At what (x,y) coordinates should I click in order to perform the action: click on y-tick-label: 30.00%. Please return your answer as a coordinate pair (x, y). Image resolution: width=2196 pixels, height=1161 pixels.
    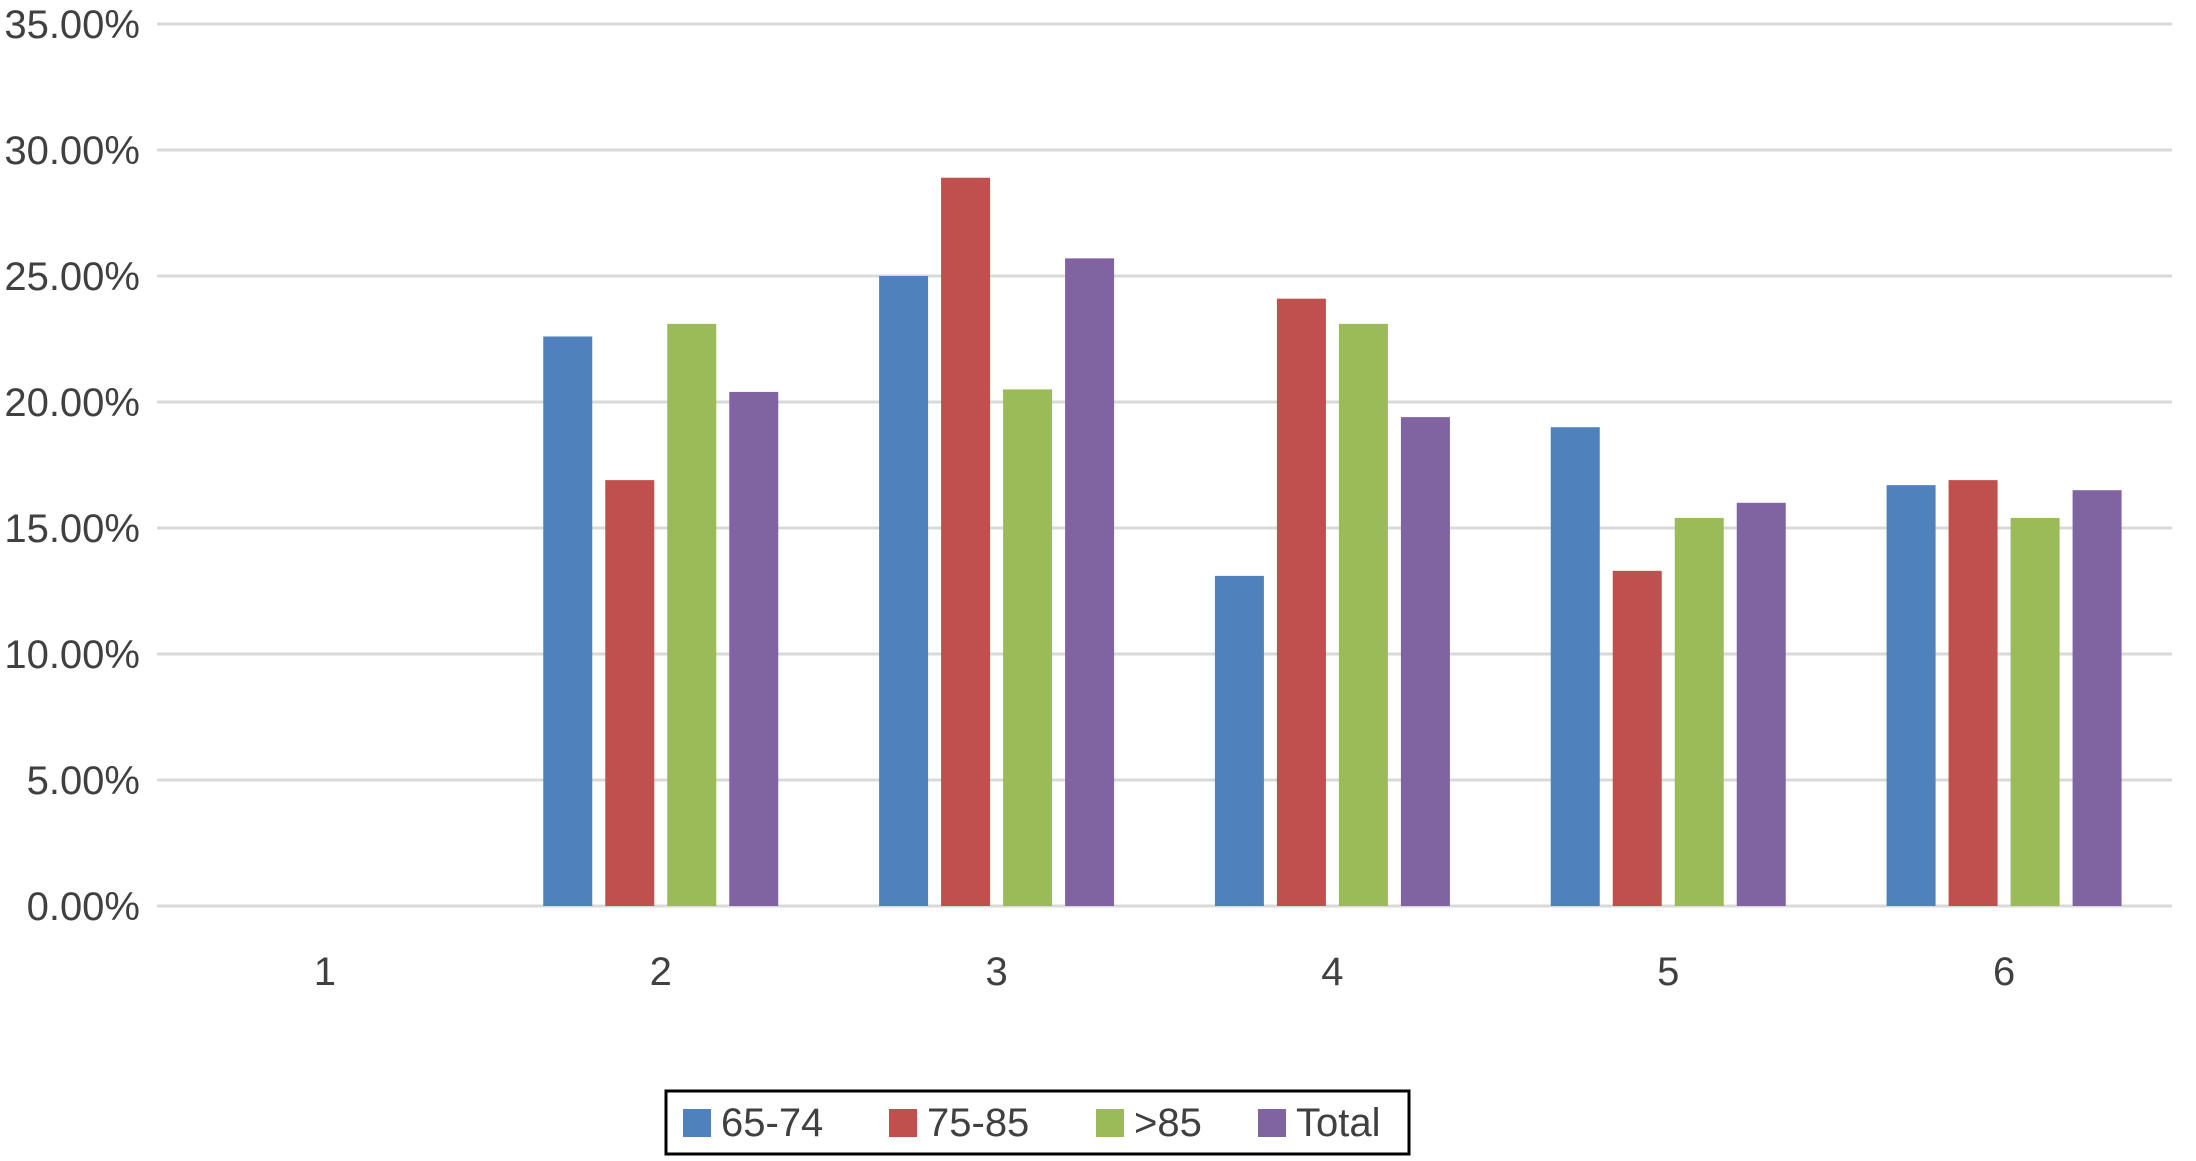
    Looking at the image, I should click on (72, 151).